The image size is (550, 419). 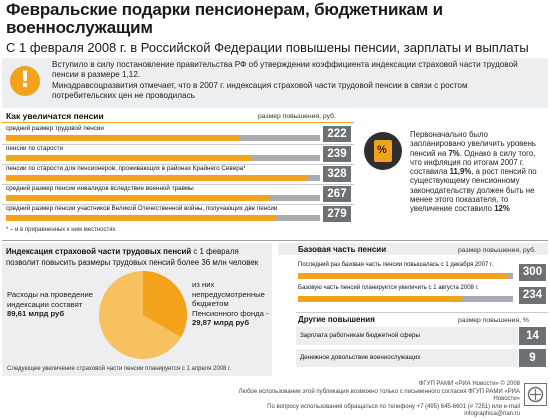 What do you see at coordinates (422, 312) in the screenshot?
I see `other-divider` at bounding box center [422, 312].